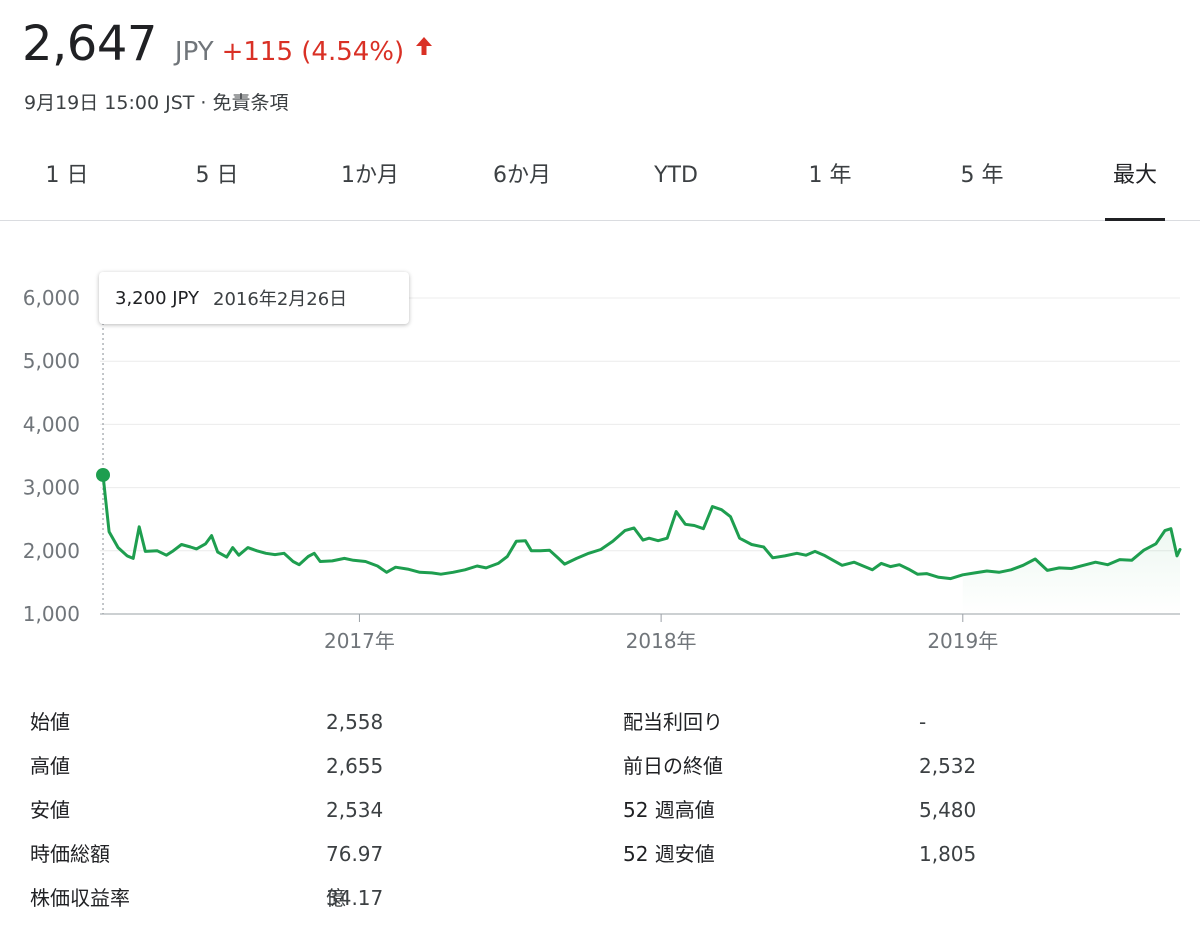 This screenshot has width=1200, height=929. Describe the element at coordinates (673, 766) in the screenshot. I see `stat-label: 前日の終値` at that location.